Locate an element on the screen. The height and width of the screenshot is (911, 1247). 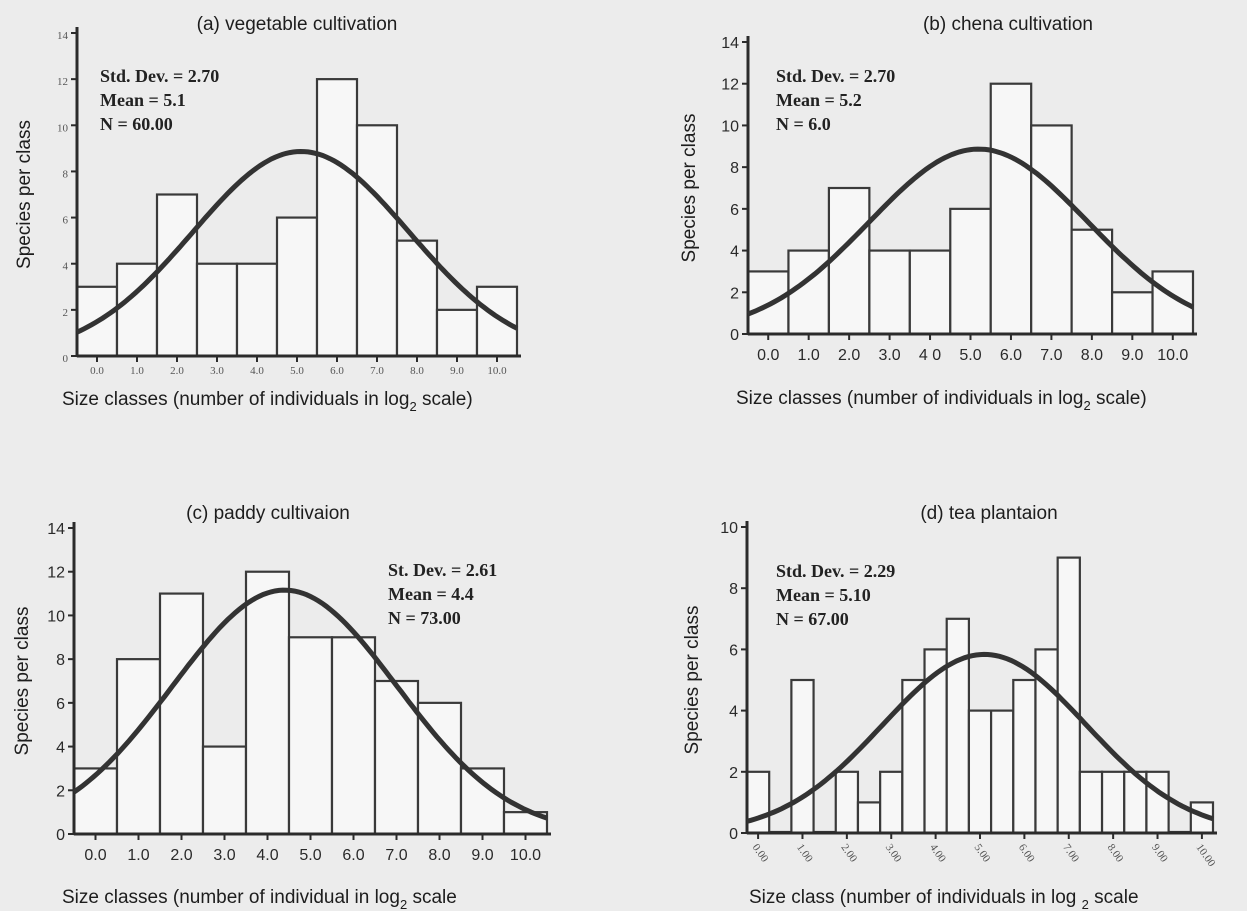
stats-annotation: Mean = 5.2 is located at coordinates (819, 100).